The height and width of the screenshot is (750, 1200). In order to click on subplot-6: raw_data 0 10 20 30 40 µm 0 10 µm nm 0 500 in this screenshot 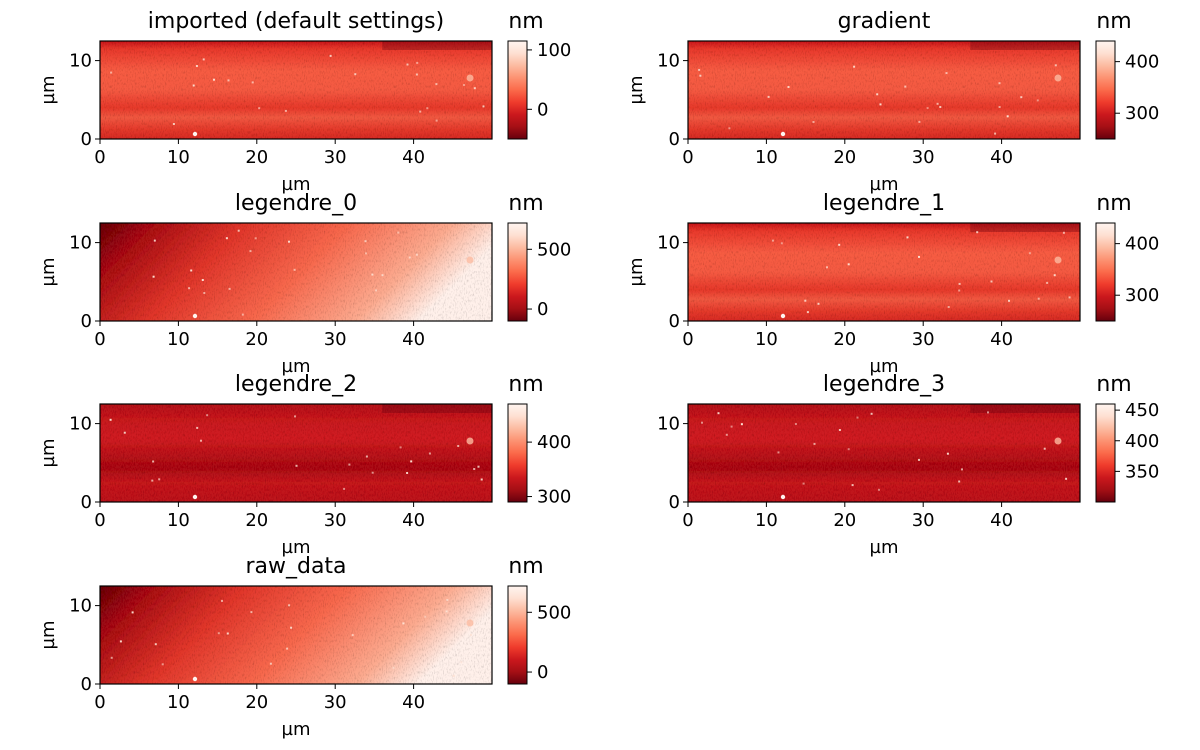, I will do `click(304, 647)`.